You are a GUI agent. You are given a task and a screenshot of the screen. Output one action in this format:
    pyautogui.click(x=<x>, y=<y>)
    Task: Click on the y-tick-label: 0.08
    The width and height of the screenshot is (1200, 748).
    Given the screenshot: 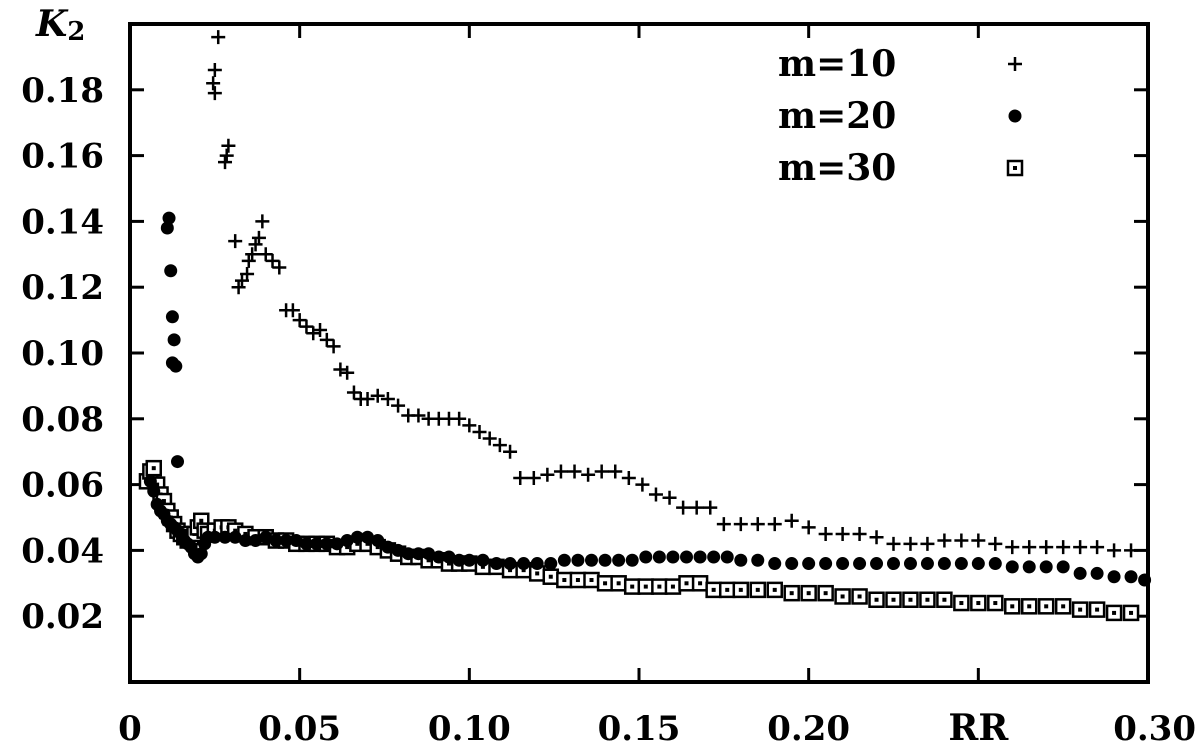 What is the action you would take?
    pyautogui.click(x=62, y=420)
    